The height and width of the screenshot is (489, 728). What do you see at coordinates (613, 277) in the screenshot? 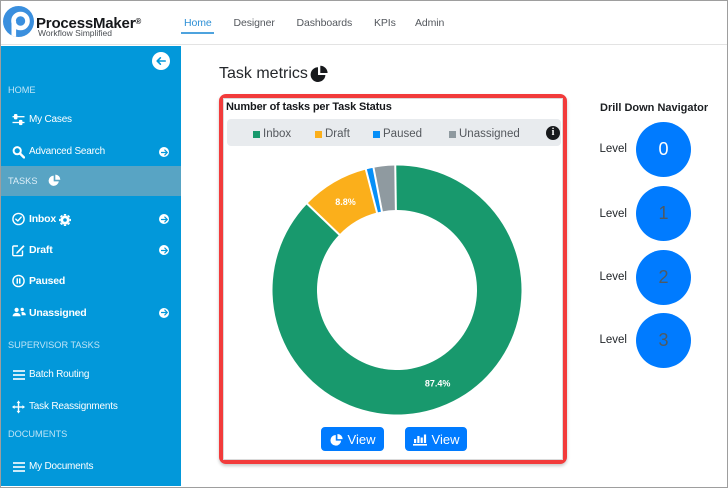
I see `drill-level-label-2: Level` at bounding box center [613, 277].